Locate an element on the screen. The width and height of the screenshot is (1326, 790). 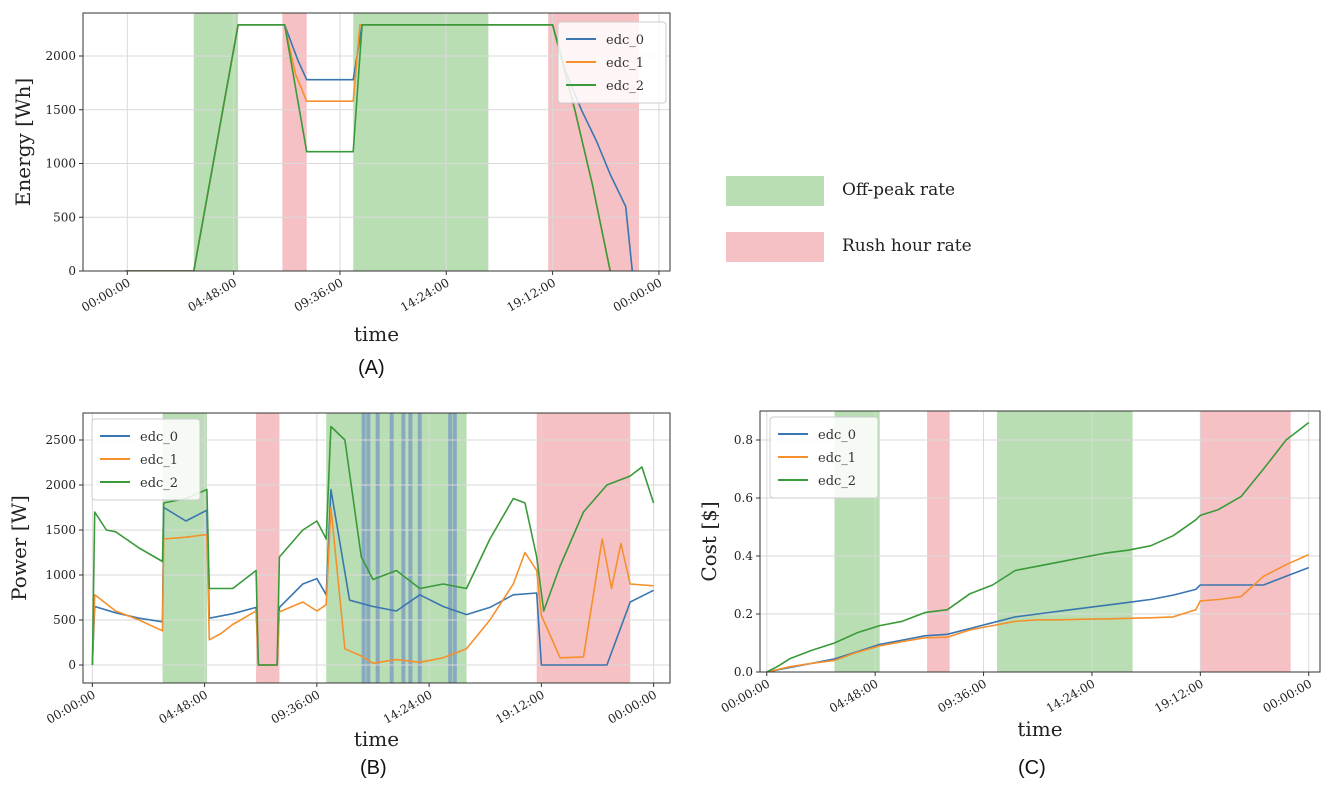
panel-label-b: (B) is located at coordinates (373, 768).